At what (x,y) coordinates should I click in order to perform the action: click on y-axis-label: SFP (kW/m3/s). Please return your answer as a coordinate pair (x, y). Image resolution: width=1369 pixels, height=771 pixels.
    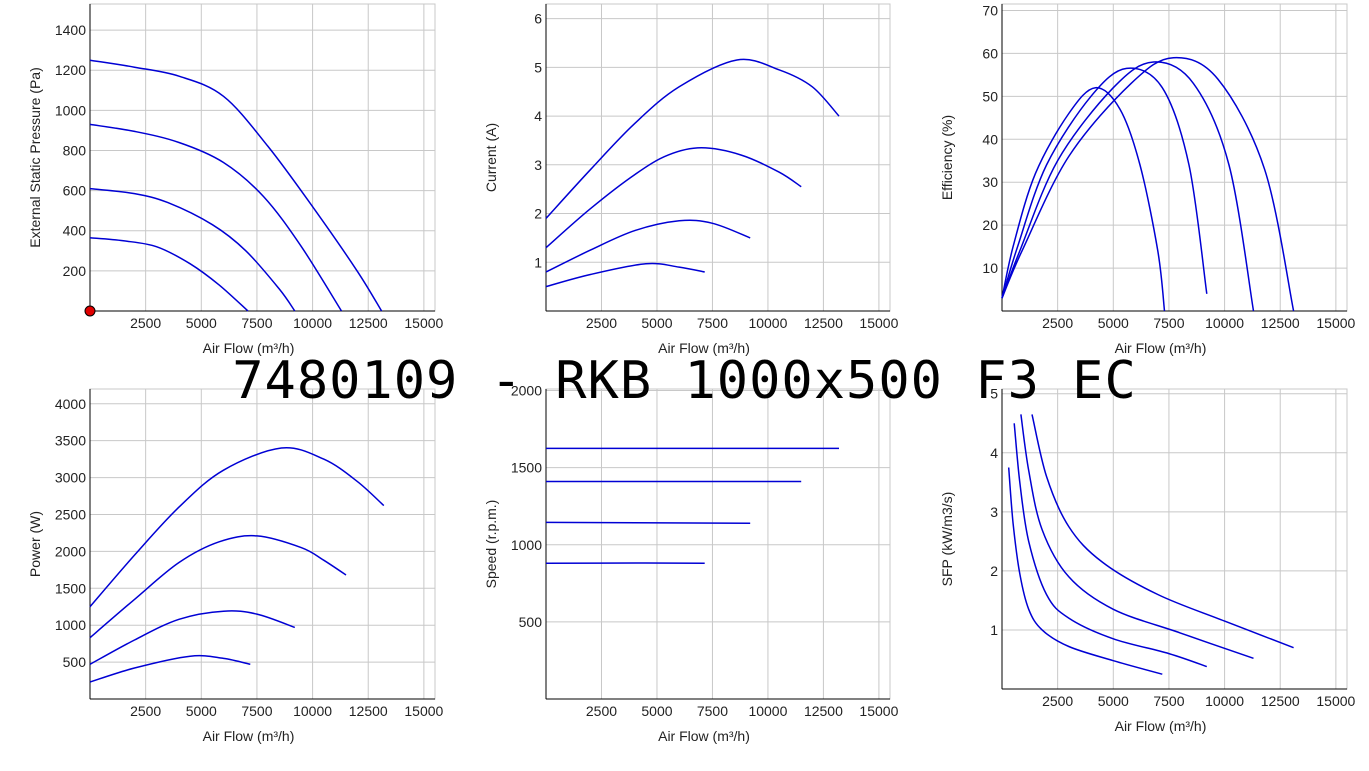
    Looking at the image, I should click on (947, 539).